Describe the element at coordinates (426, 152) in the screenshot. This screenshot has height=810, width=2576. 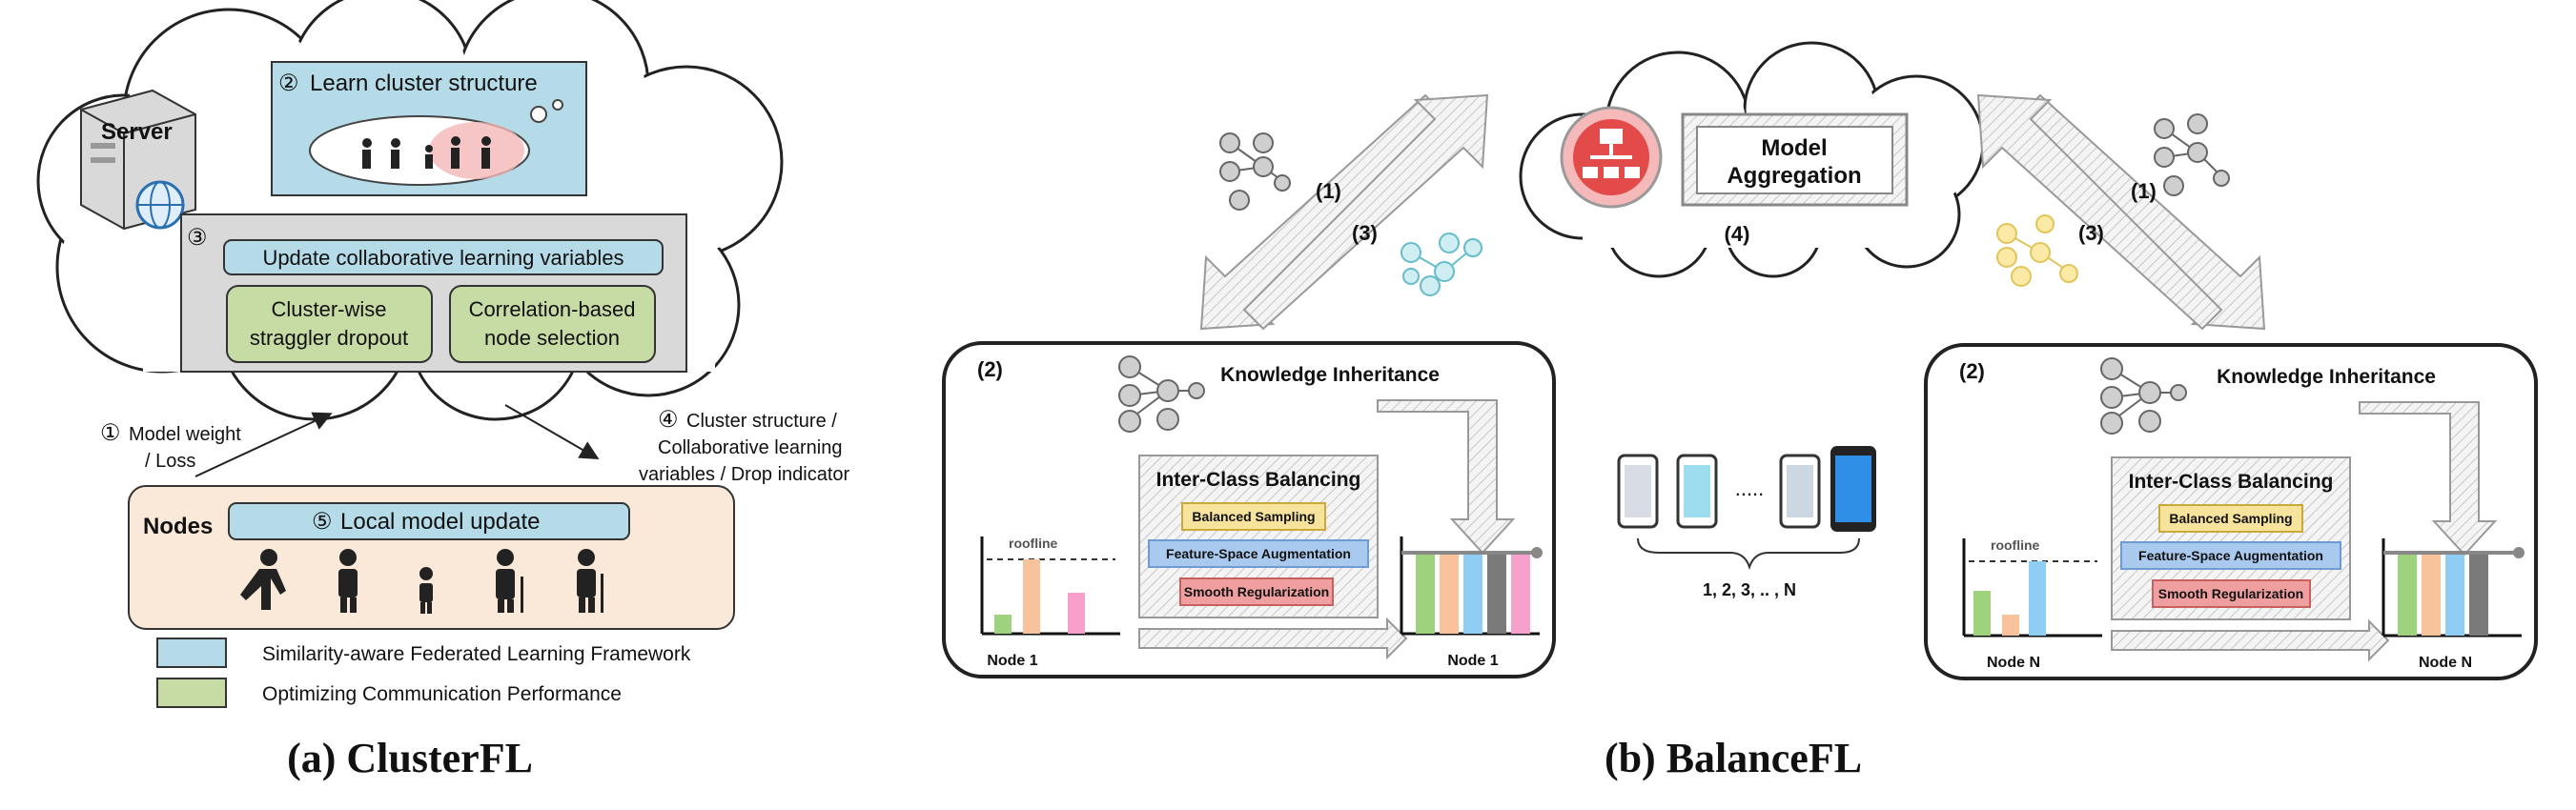
I see `people-icons-small` at that location.